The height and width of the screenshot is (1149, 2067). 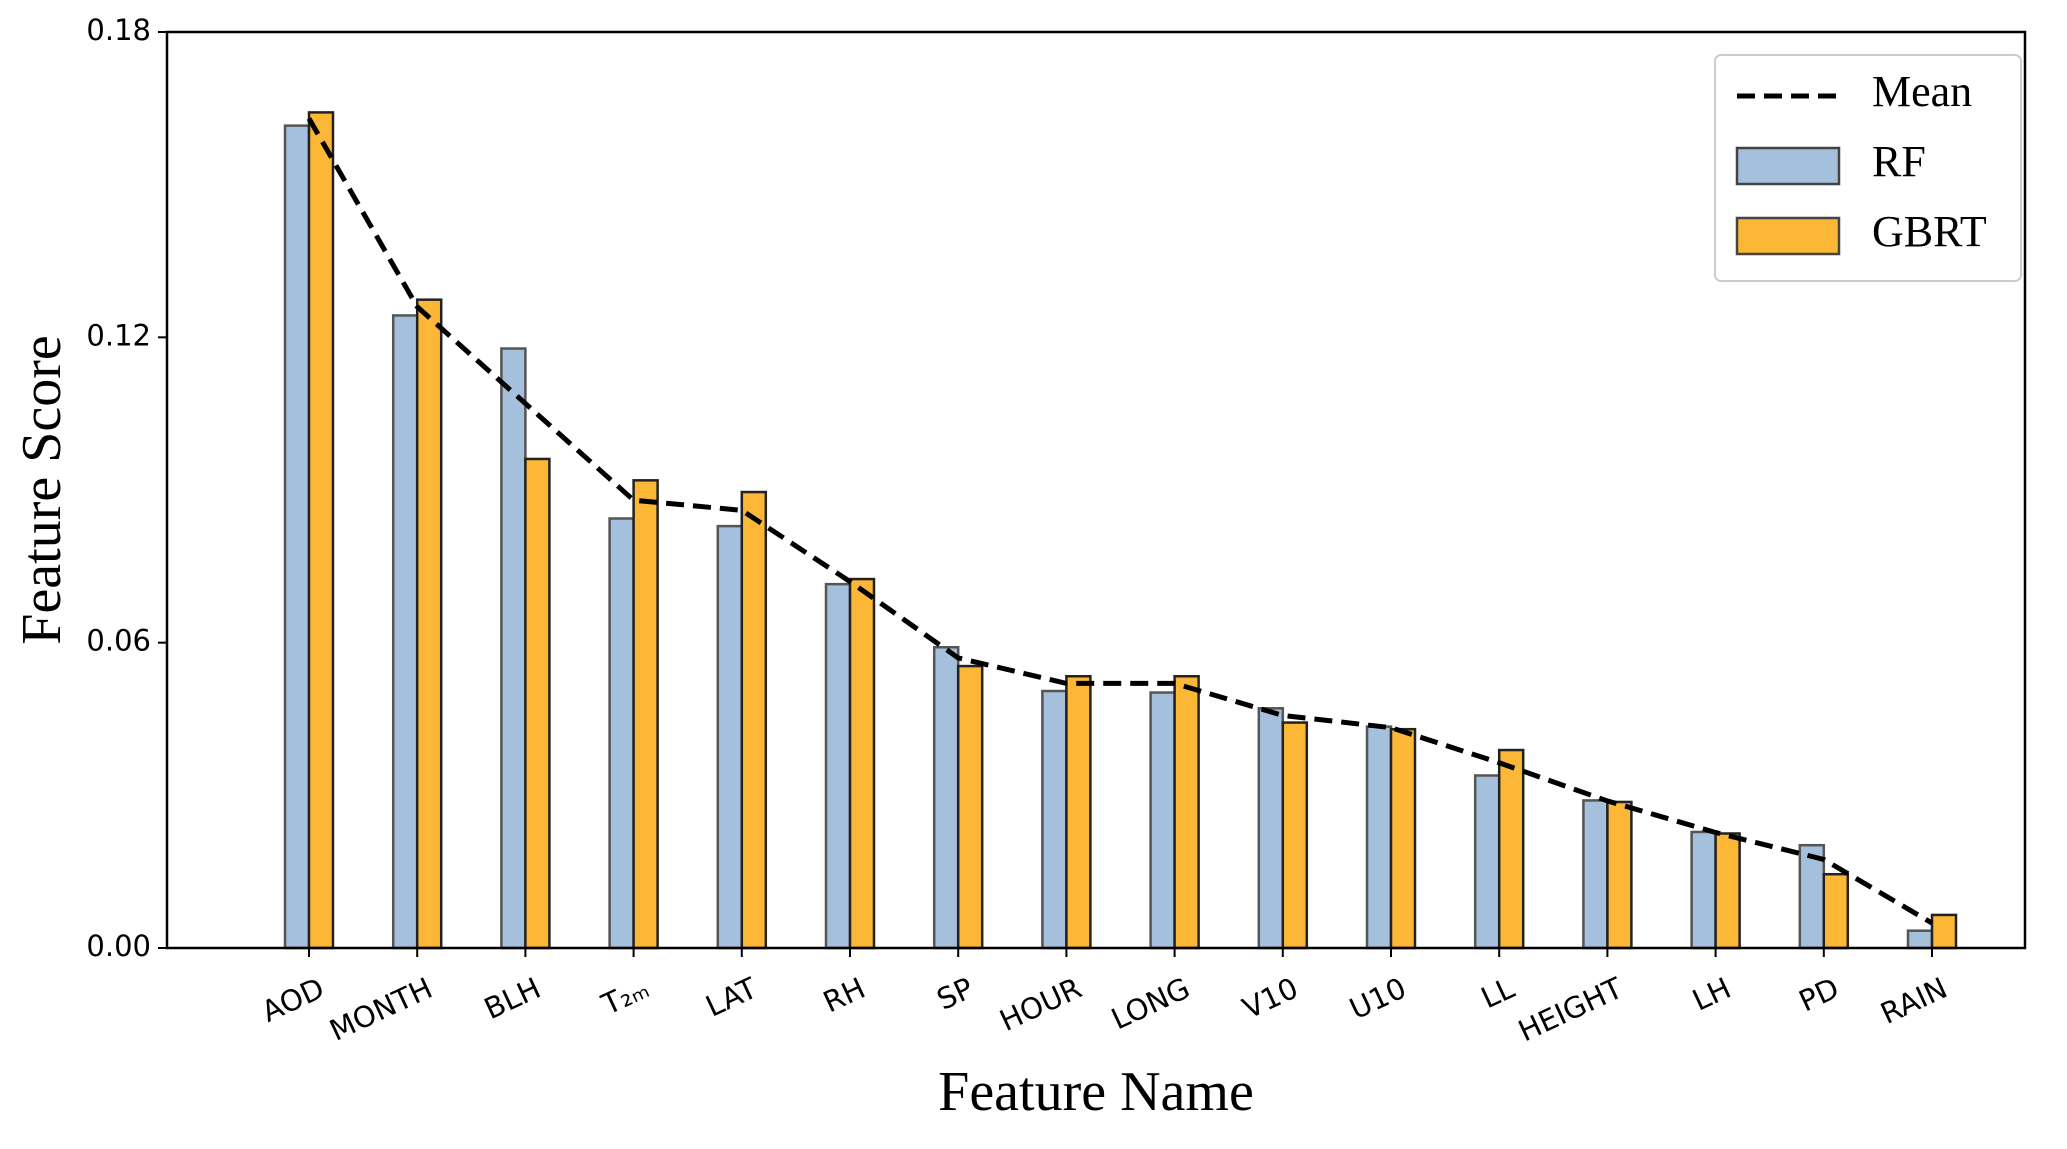 I want to click on x-tick-label: HEIGHT, so click(x=1570, y=1010).